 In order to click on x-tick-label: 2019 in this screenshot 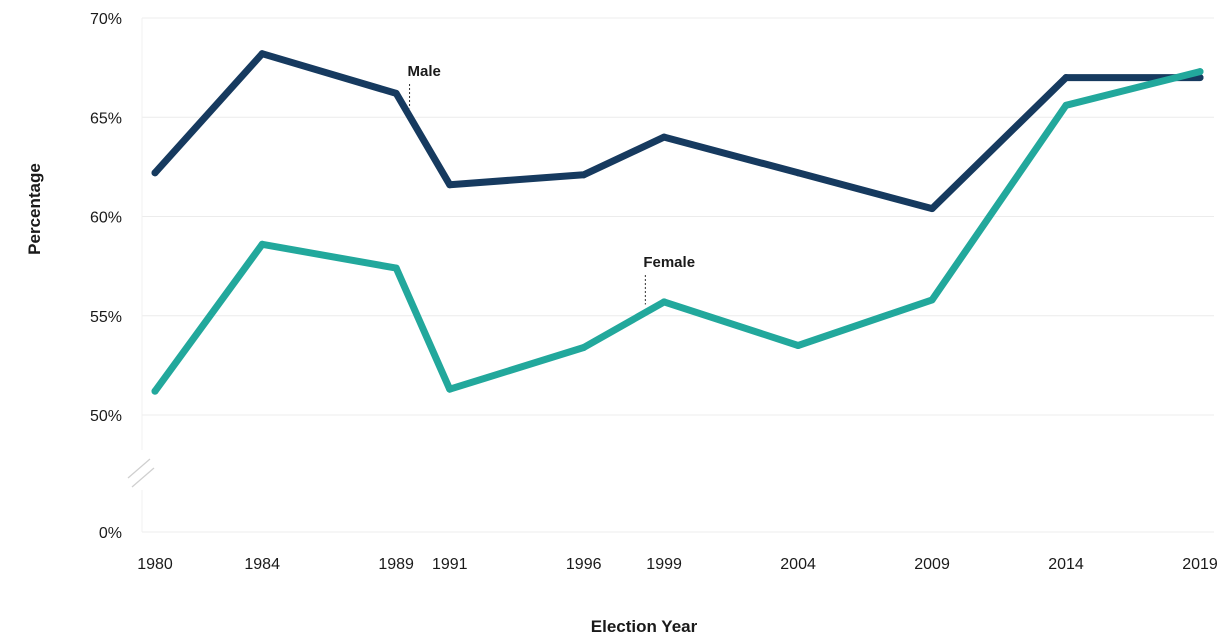, I will do `click(1200, 564)`.